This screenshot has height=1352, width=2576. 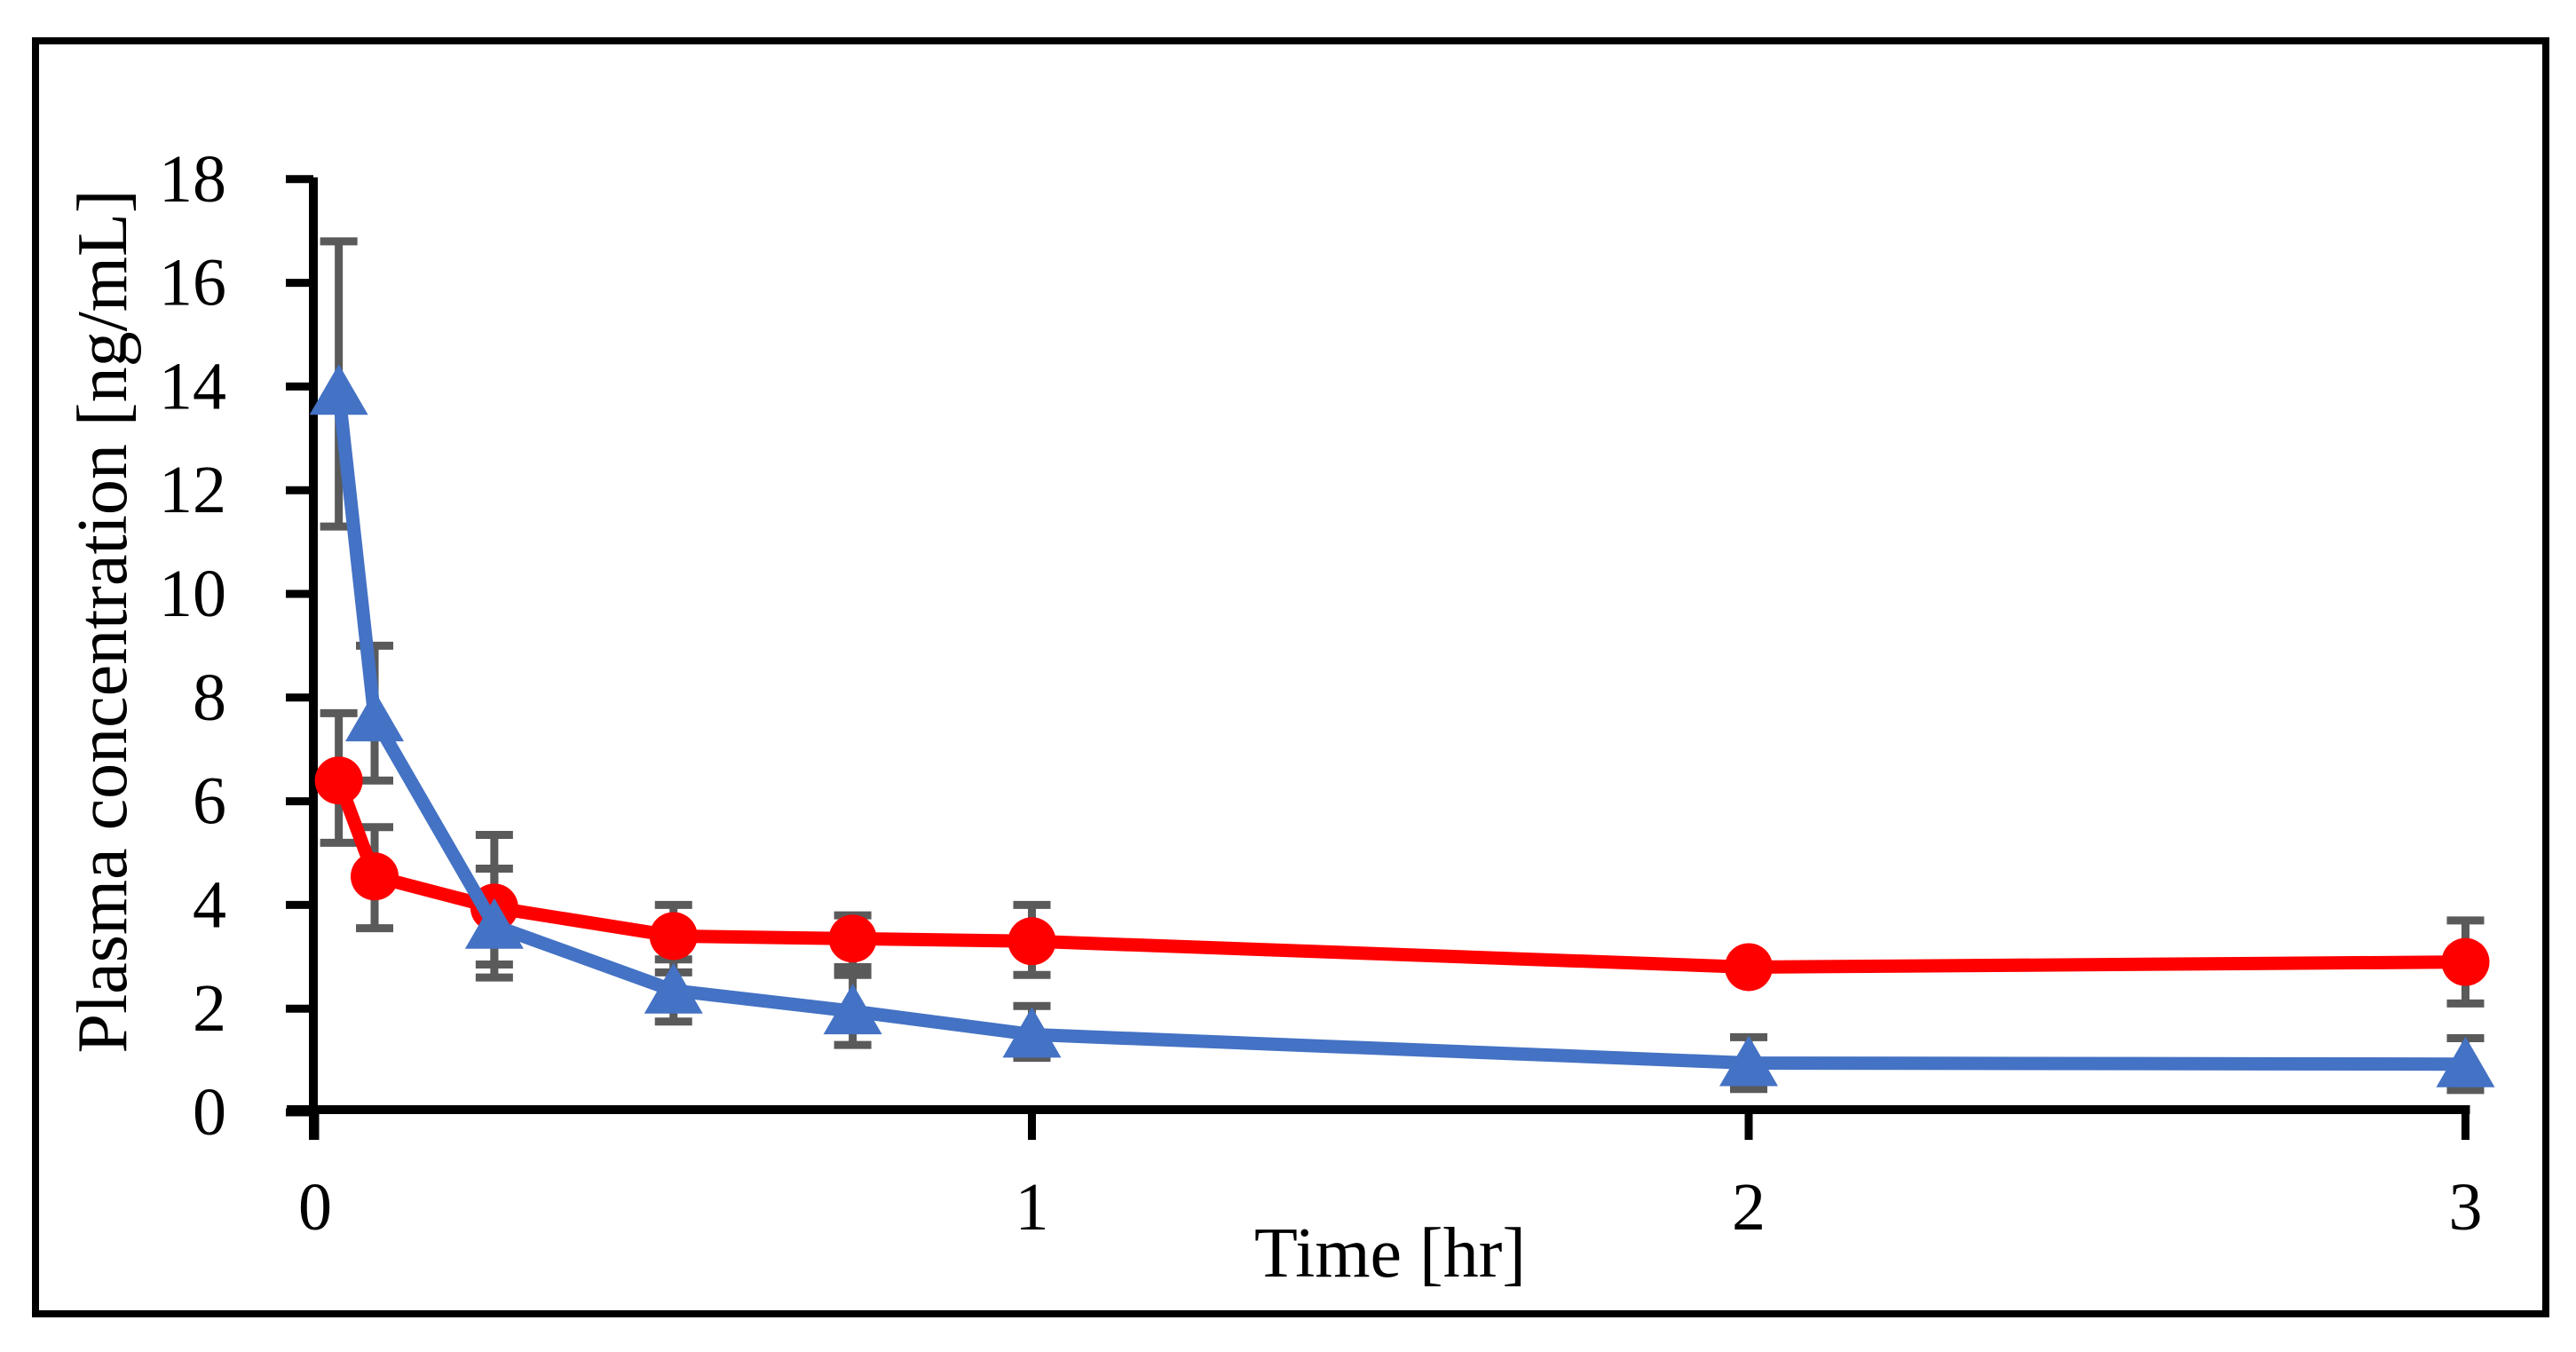 I want to click on y-axis-title: Plasma concentration [ng/mL], so click(x=103, y=621).